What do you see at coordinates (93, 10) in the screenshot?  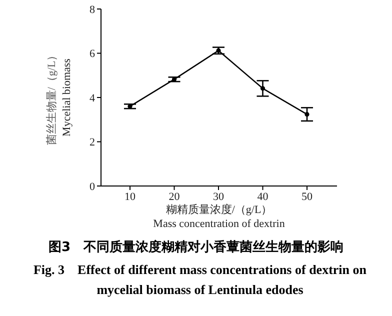 I see `y-tick-label: 8` at bounding box center [93, 10].